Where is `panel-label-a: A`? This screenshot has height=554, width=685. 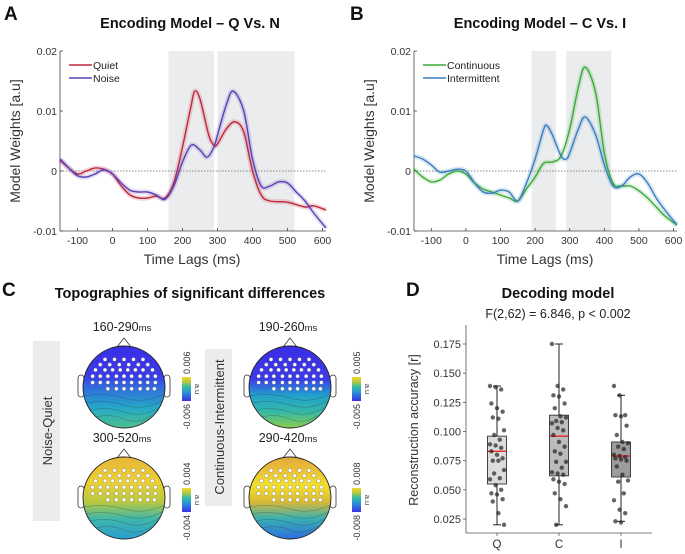
panel-label-a: A is located at coordinates (11, 14).